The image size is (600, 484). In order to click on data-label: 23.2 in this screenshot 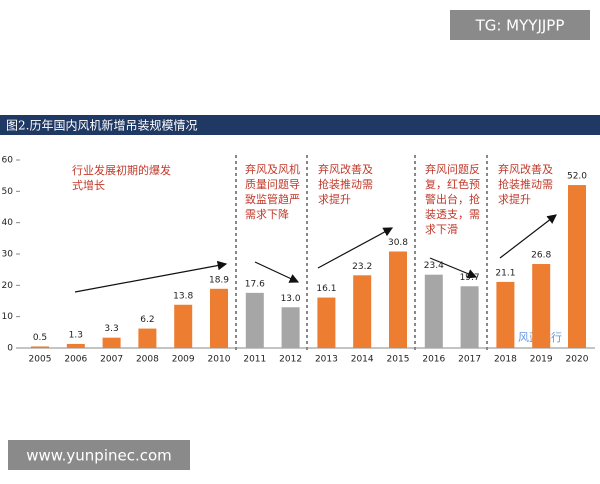, I will do `click(362, 267)`.